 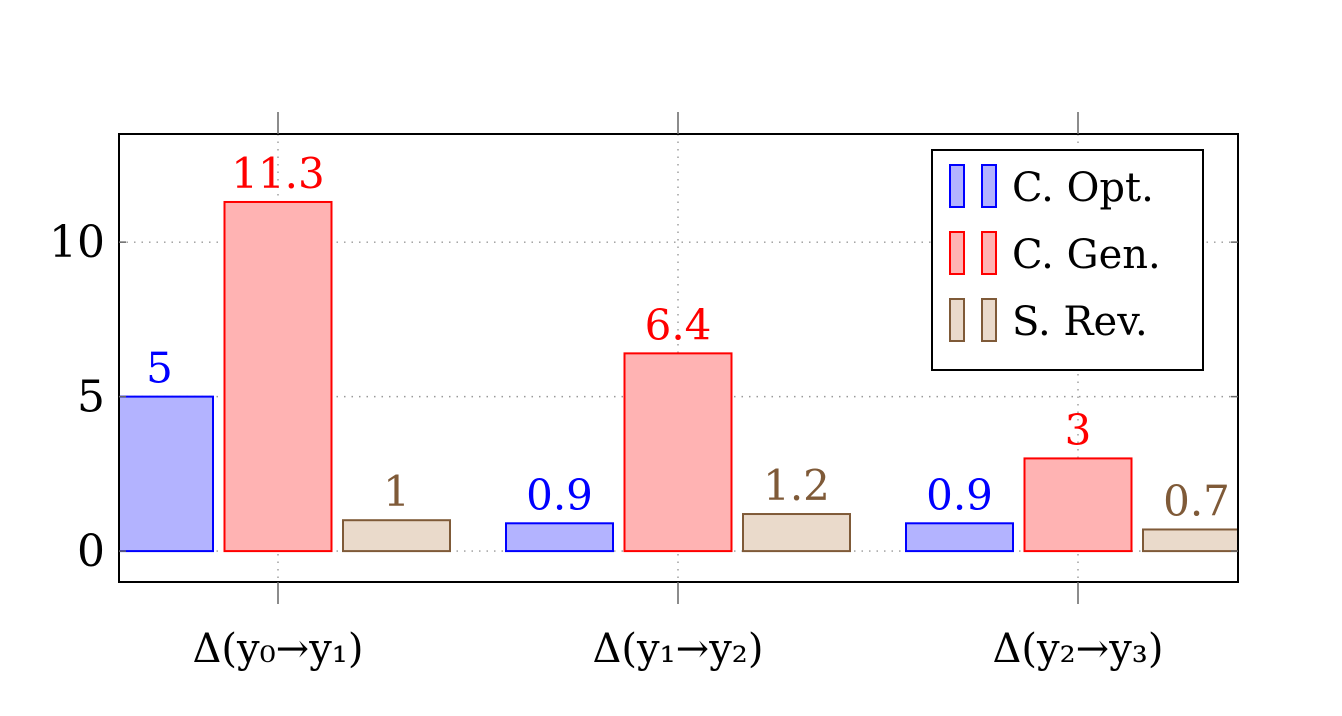 What do you see at coordinates (396, 491) in the screenshot?
I see `data-label: 1` at bounding box center [396, 491].